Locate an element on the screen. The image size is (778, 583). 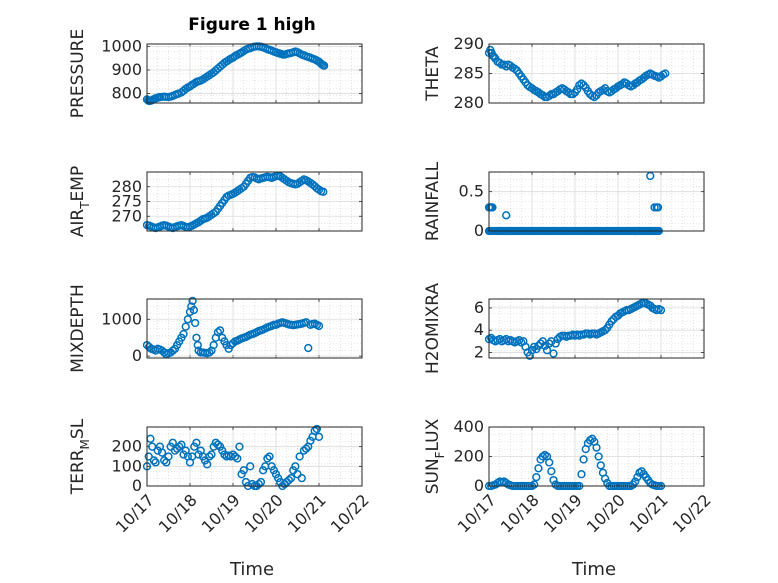
subplot-theta: 280 285 290 THETA is located at coordinates (564, 73).